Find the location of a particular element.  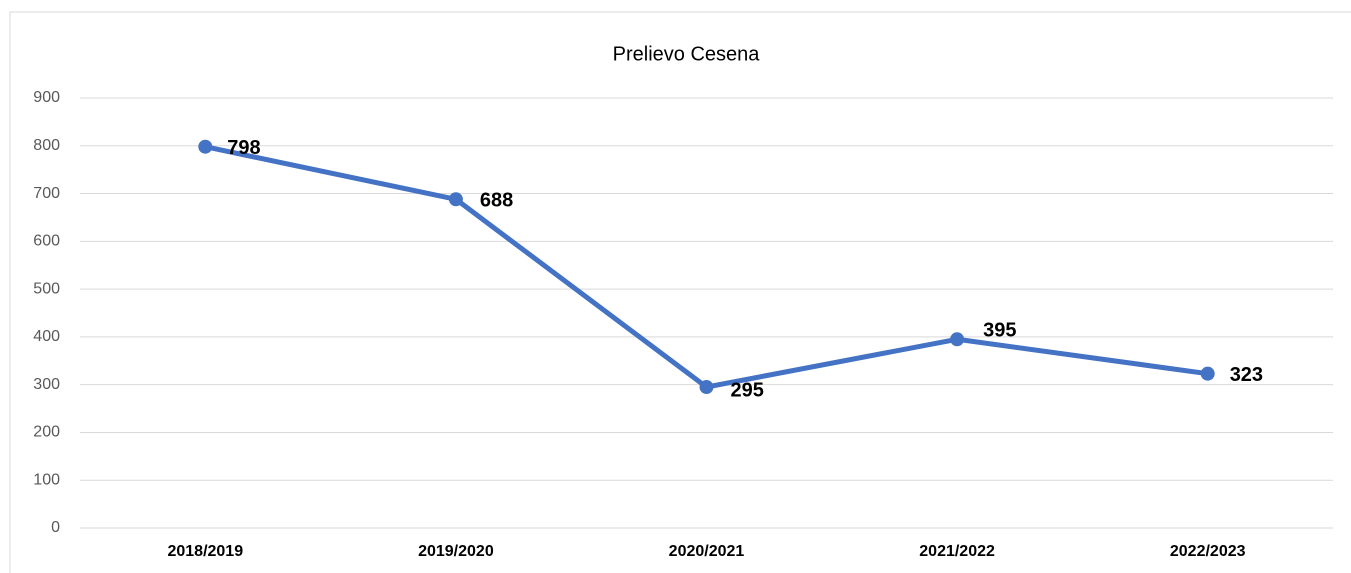

y-tick-label: 800 is located at coordinates (46, 145).